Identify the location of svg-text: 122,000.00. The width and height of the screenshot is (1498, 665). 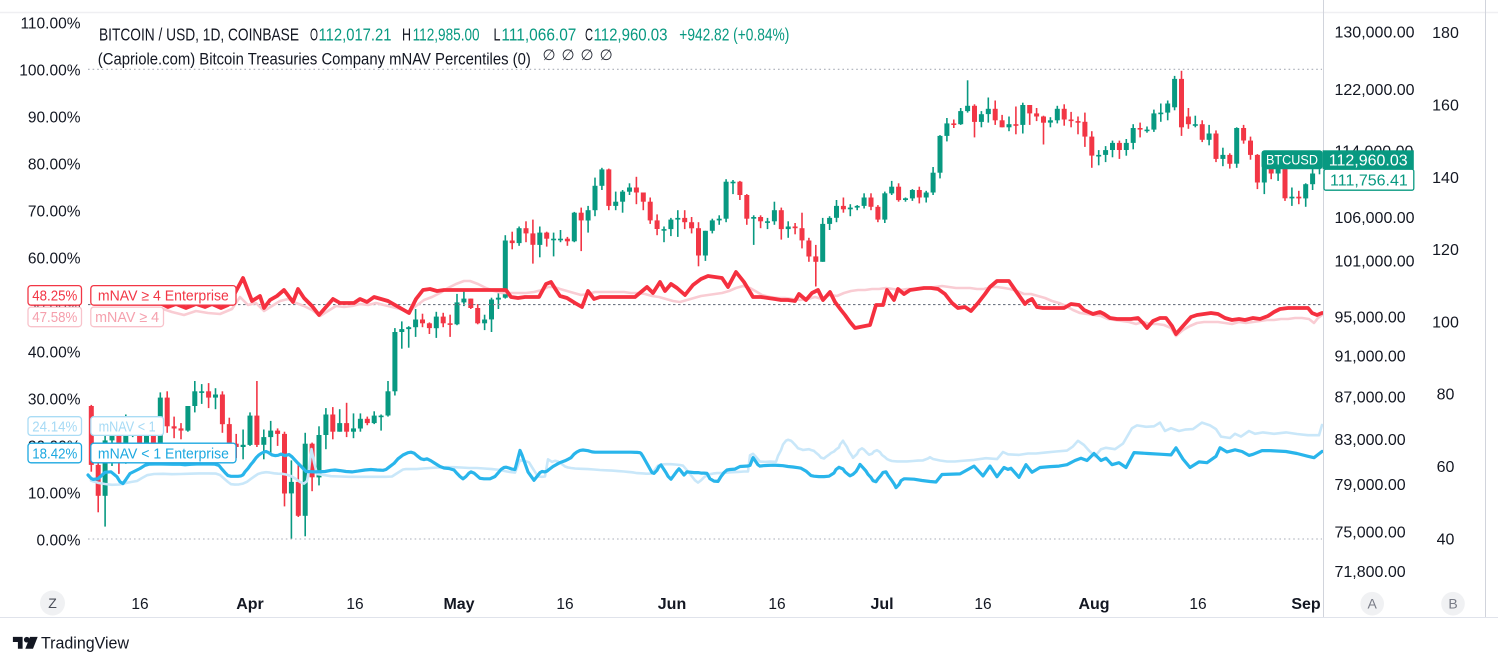
(1375, 90).